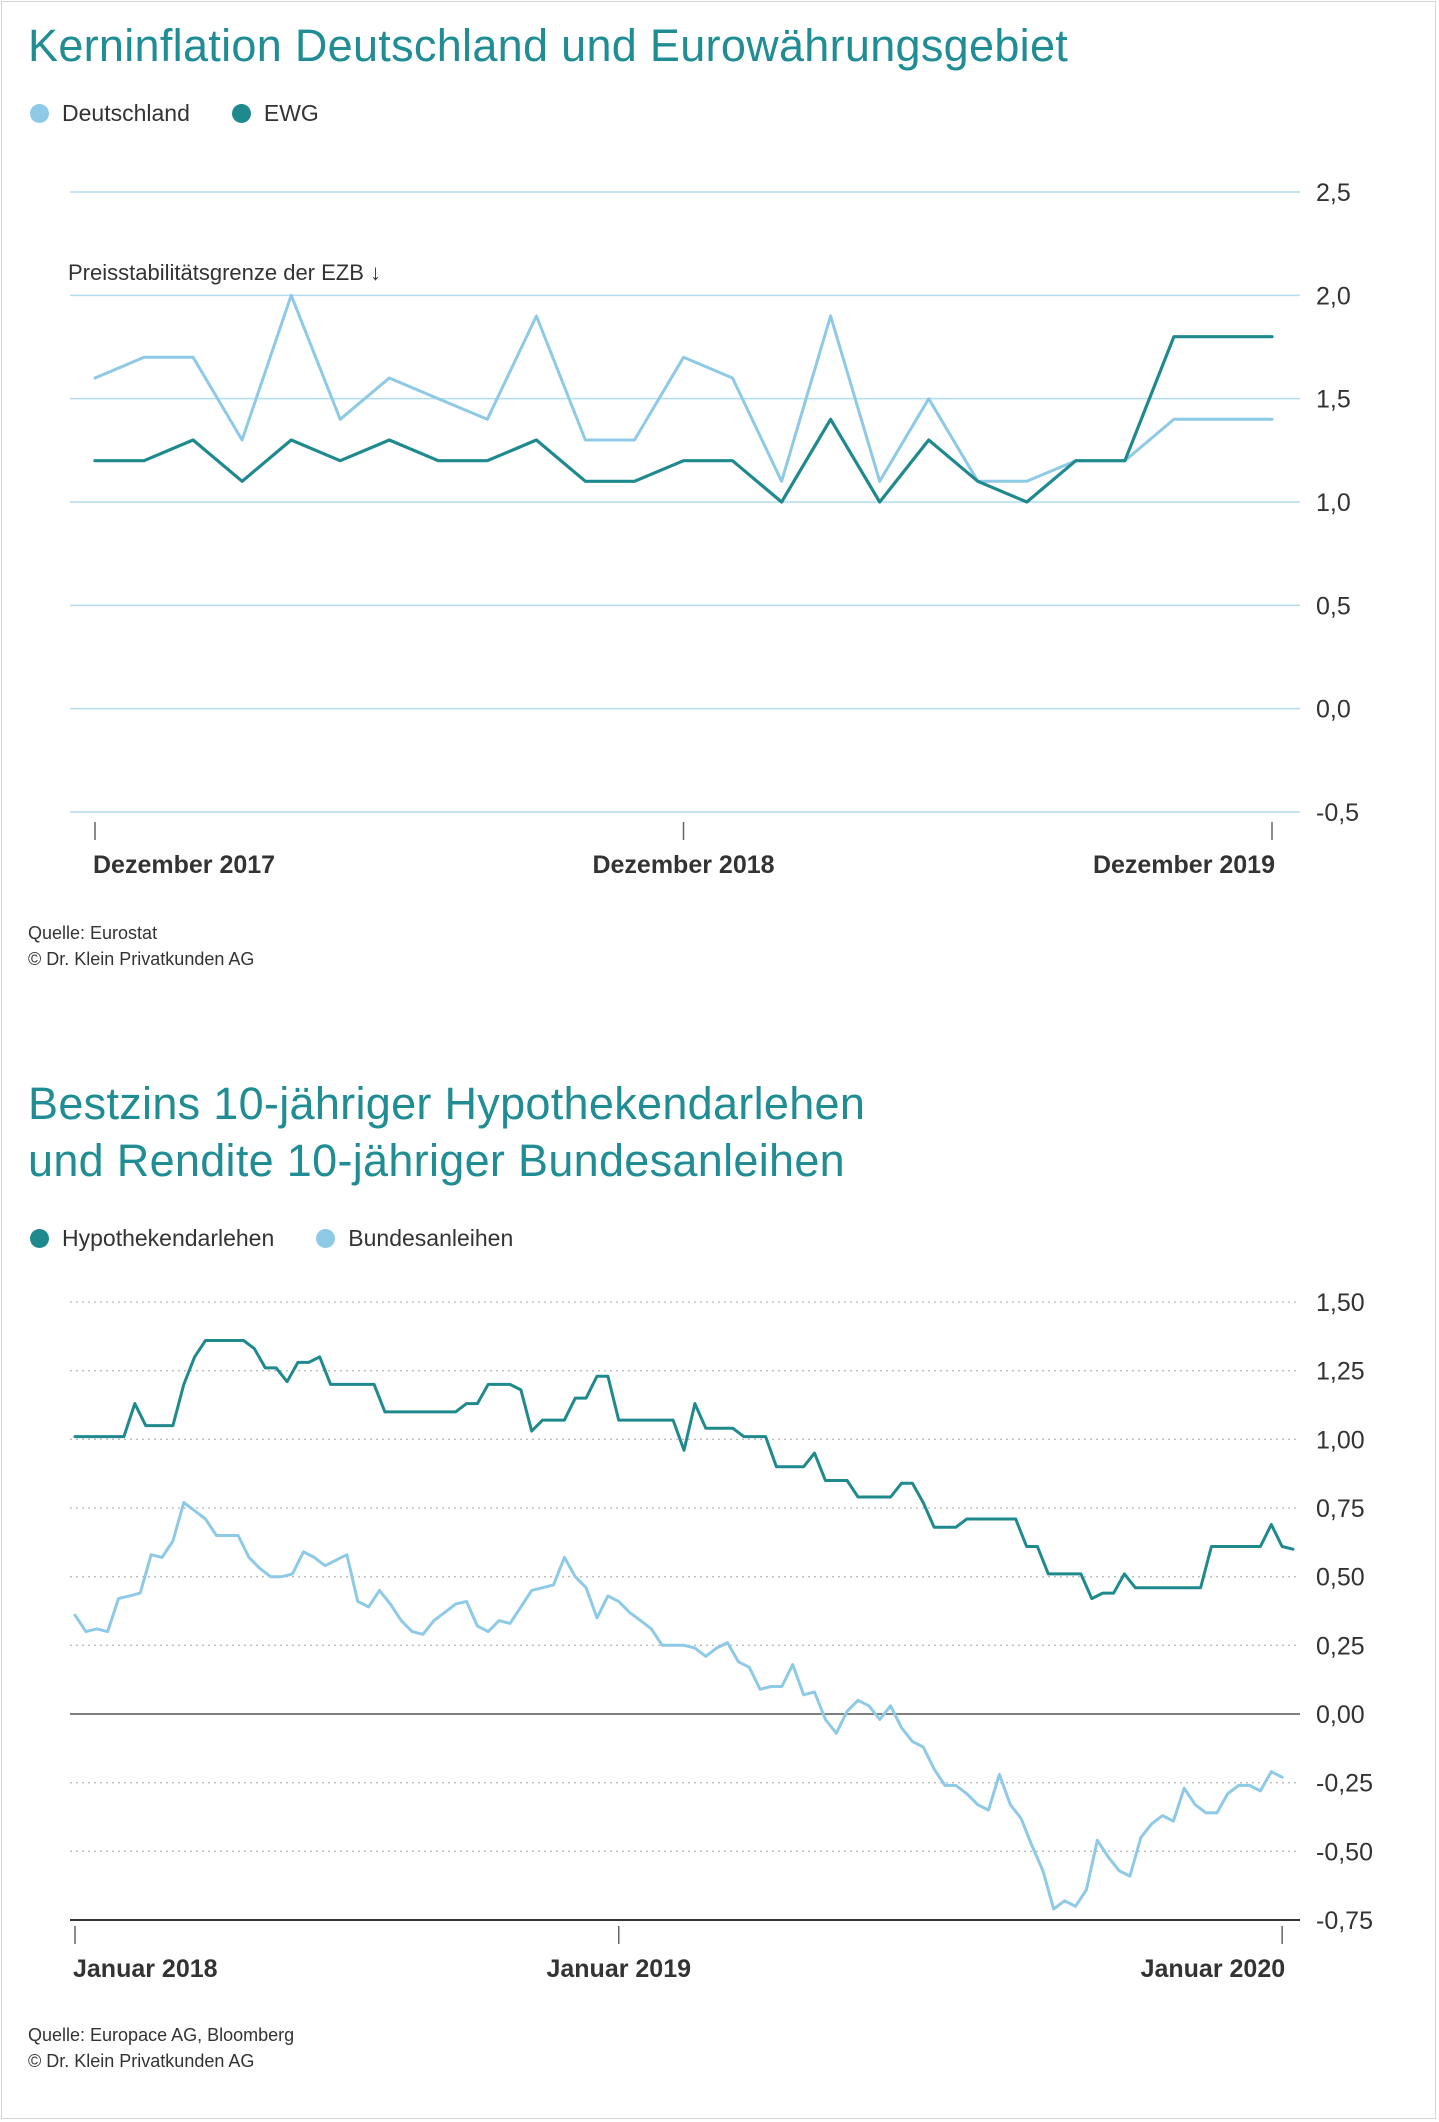 The image size is (1439, 2122). I want to click on series-line-ewg, so click(683, 419).